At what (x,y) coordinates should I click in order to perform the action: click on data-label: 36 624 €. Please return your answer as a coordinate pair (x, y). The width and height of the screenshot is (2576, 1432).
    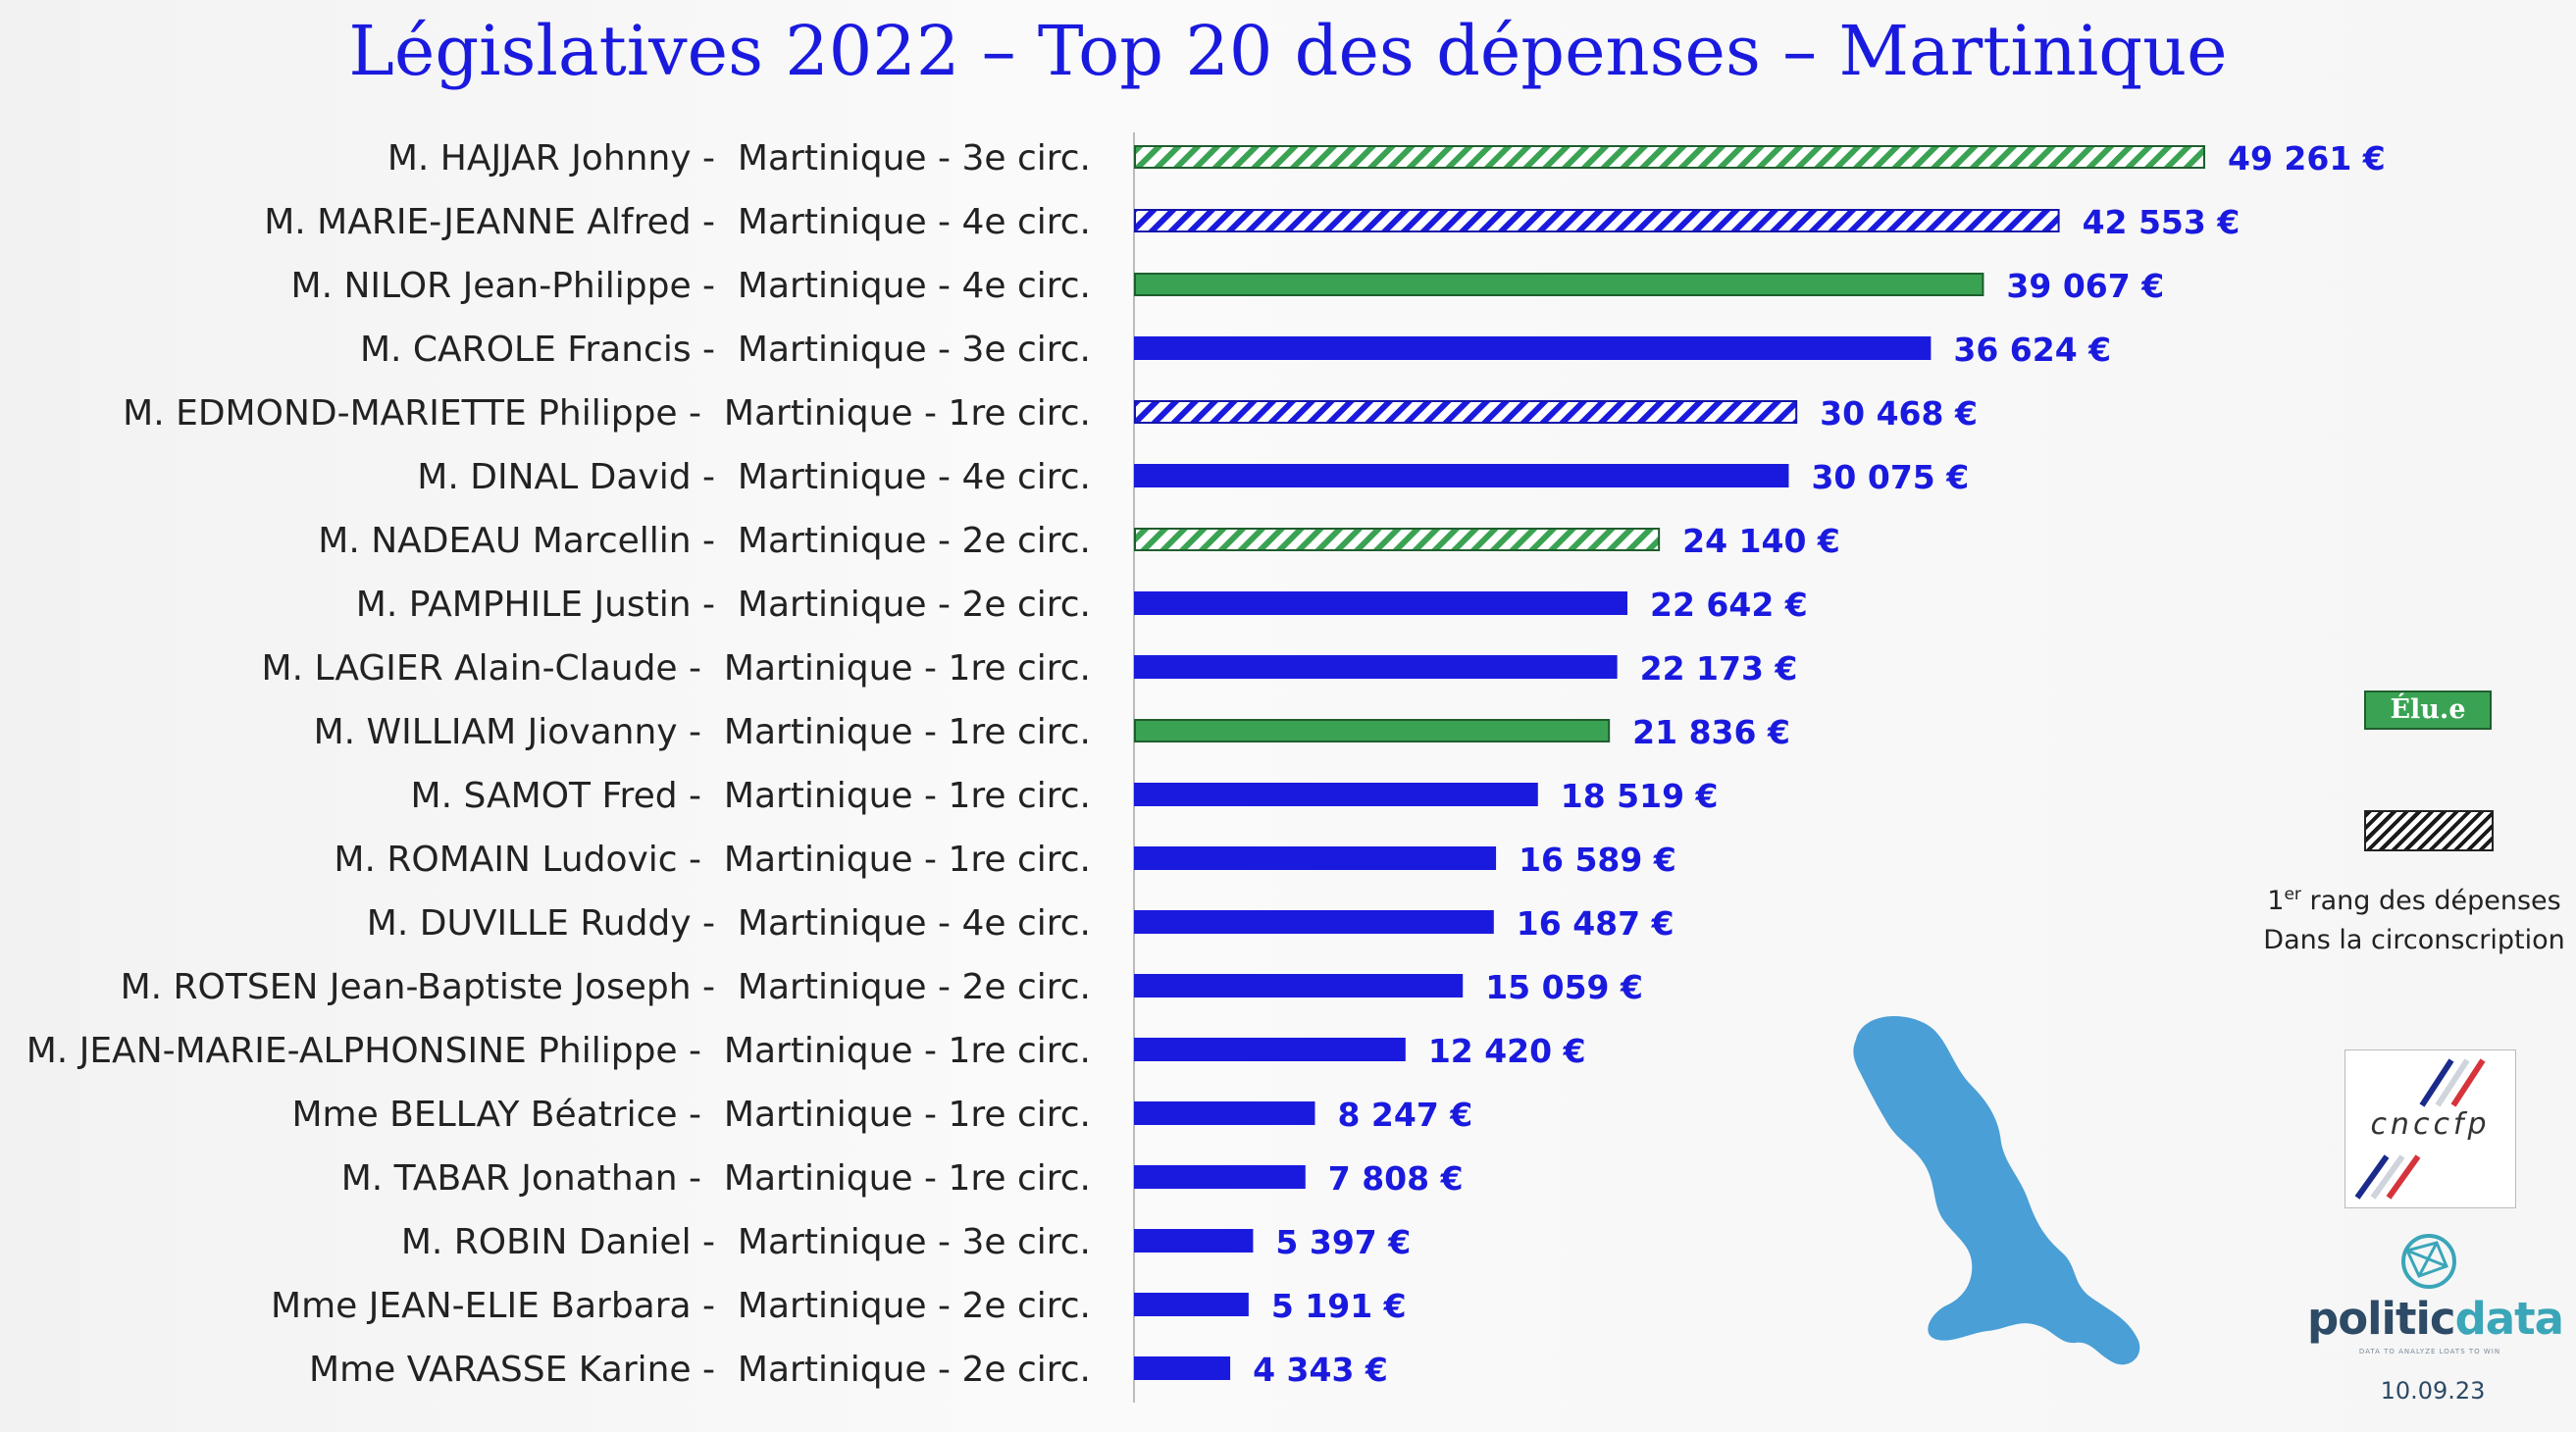
    Looking at the image, I should click on (2032, 350).